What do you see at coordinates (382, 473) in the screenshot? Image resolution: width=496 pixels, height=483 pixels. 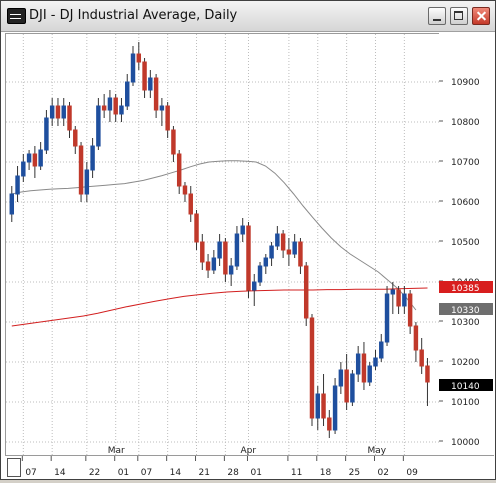 I see `x-day-label: 02` at bounding box center [382, 473].